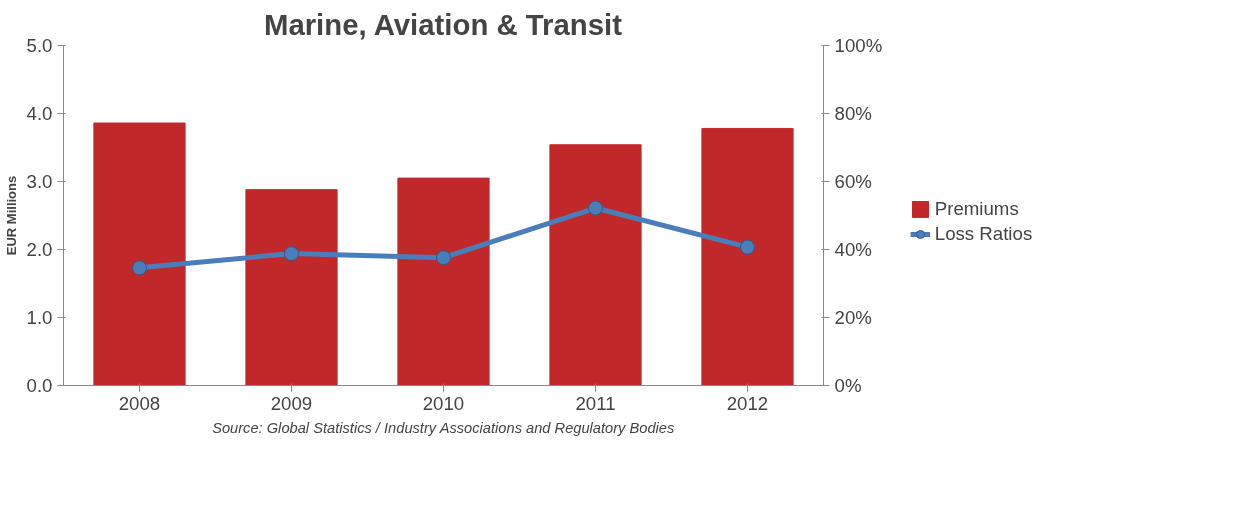 The width and height of the screenshot is (1239, 505). What do you see at coordinates (983, 234) in the screenshot?
I see `legend-label: Loss Ratios` at bounding box center [983, 234].